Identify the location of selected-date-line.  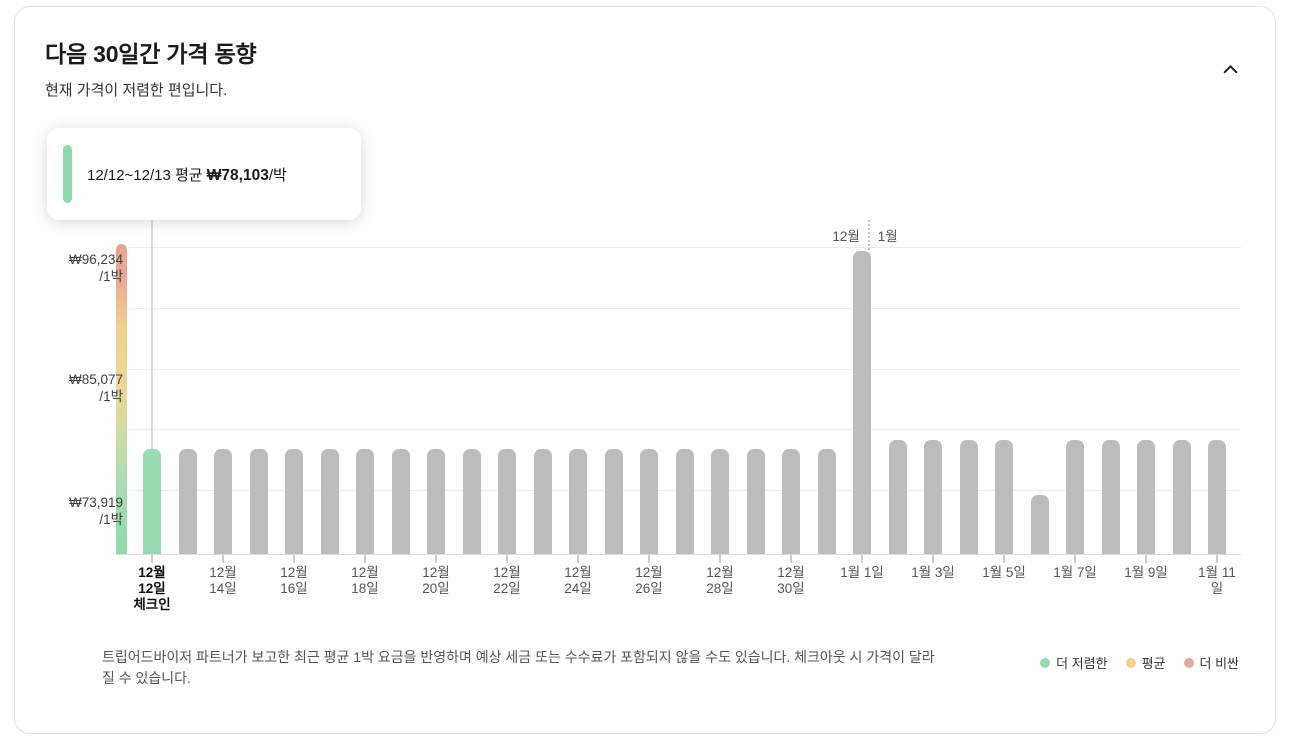
(152, 387).